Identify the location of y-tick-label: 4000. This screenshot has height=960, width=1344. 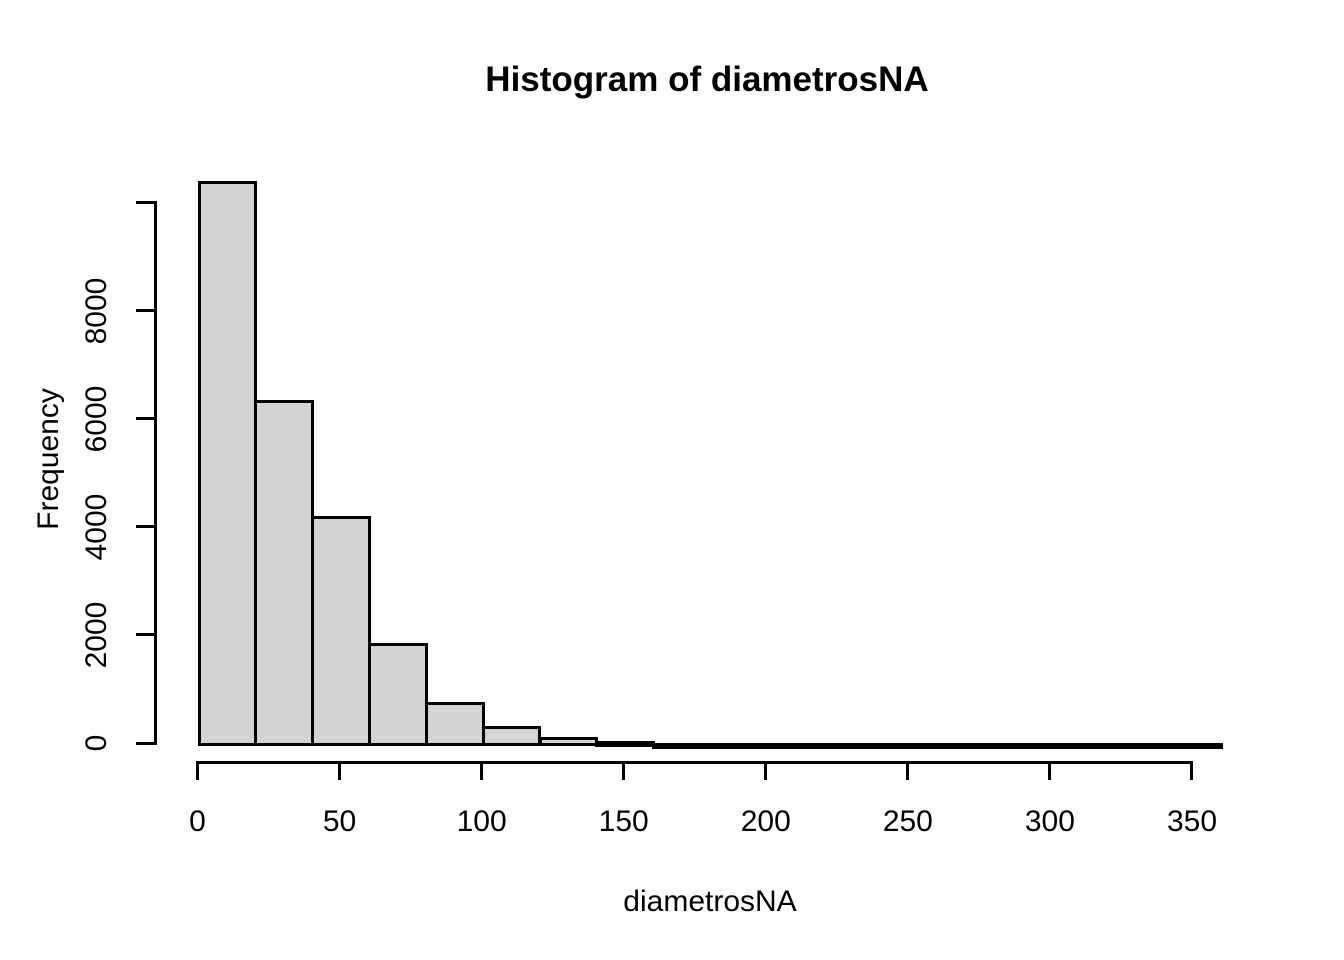
(96, 527).